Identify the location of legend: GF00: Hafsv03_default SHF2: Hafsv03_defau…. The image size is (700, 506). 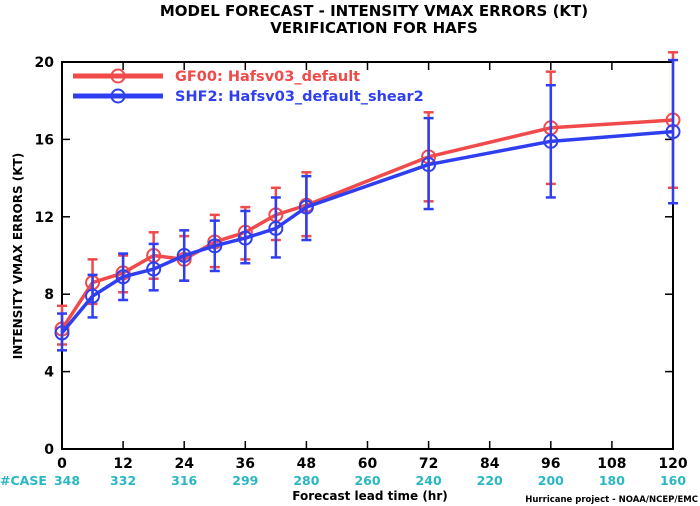
(248, 86).